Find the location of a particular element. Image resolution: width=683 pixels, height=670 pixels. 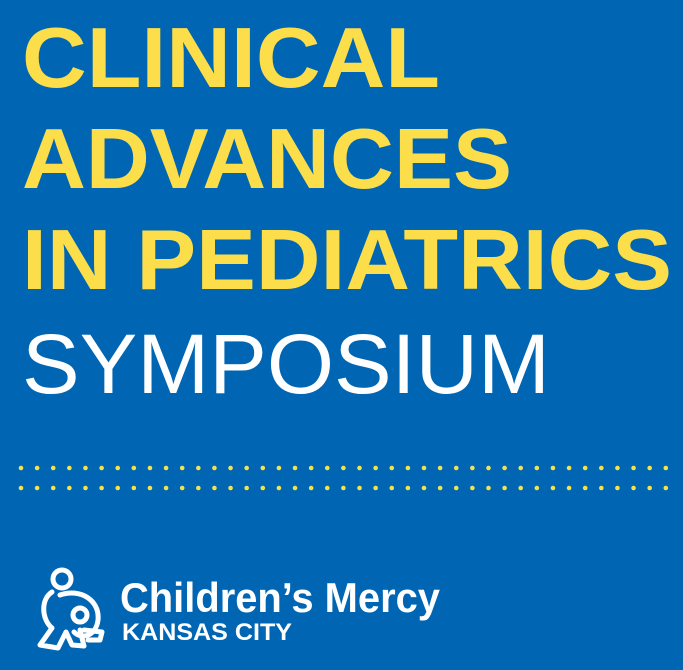

parent-holding-child-icon is located at coordinates (71, 609).